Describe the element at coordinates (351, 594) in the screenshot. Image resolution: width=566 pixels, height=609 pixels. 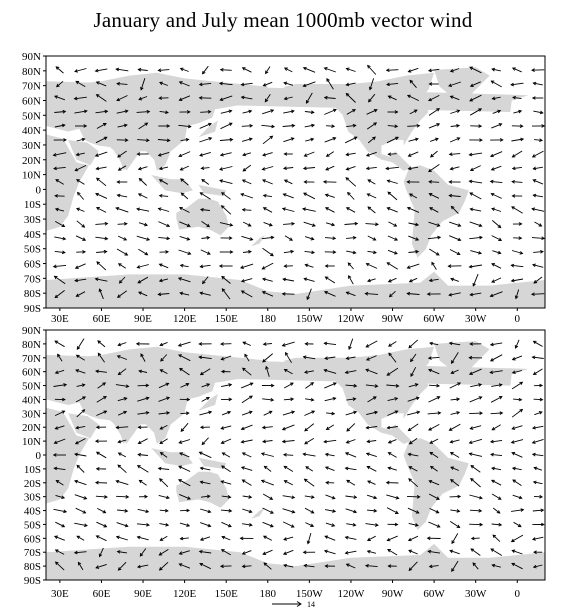
I see `longitude-tick-label: 120W` at that location.